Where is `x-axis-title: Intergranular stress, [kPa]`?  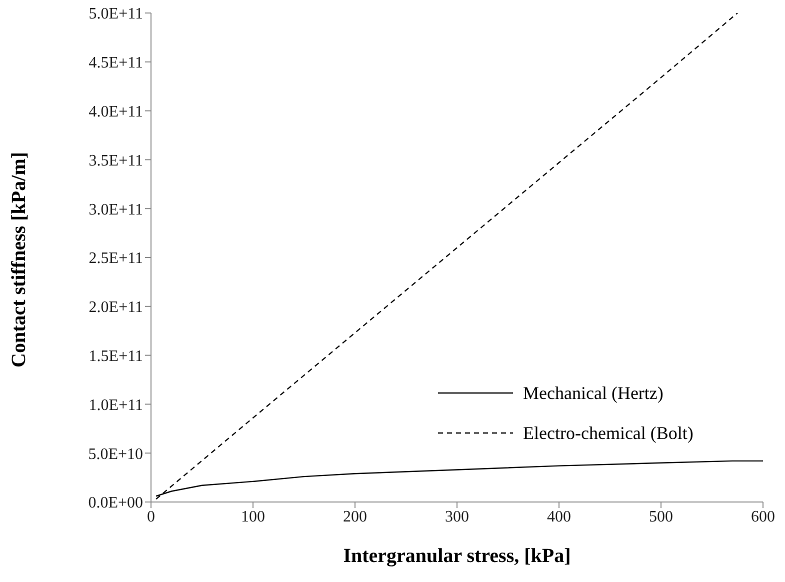
x-axis-title: Intergranular stress, [kPa] is located at coordinates (457, 556).